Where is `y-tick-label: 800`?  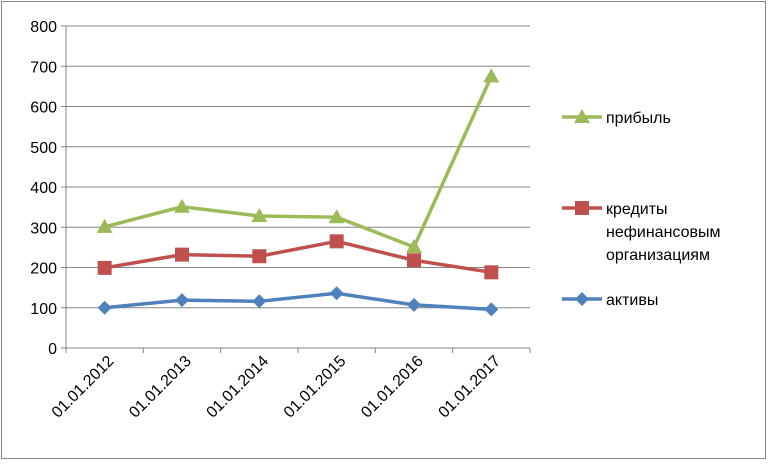
y-tick-label: 800 is located at coordinates (43, 27).